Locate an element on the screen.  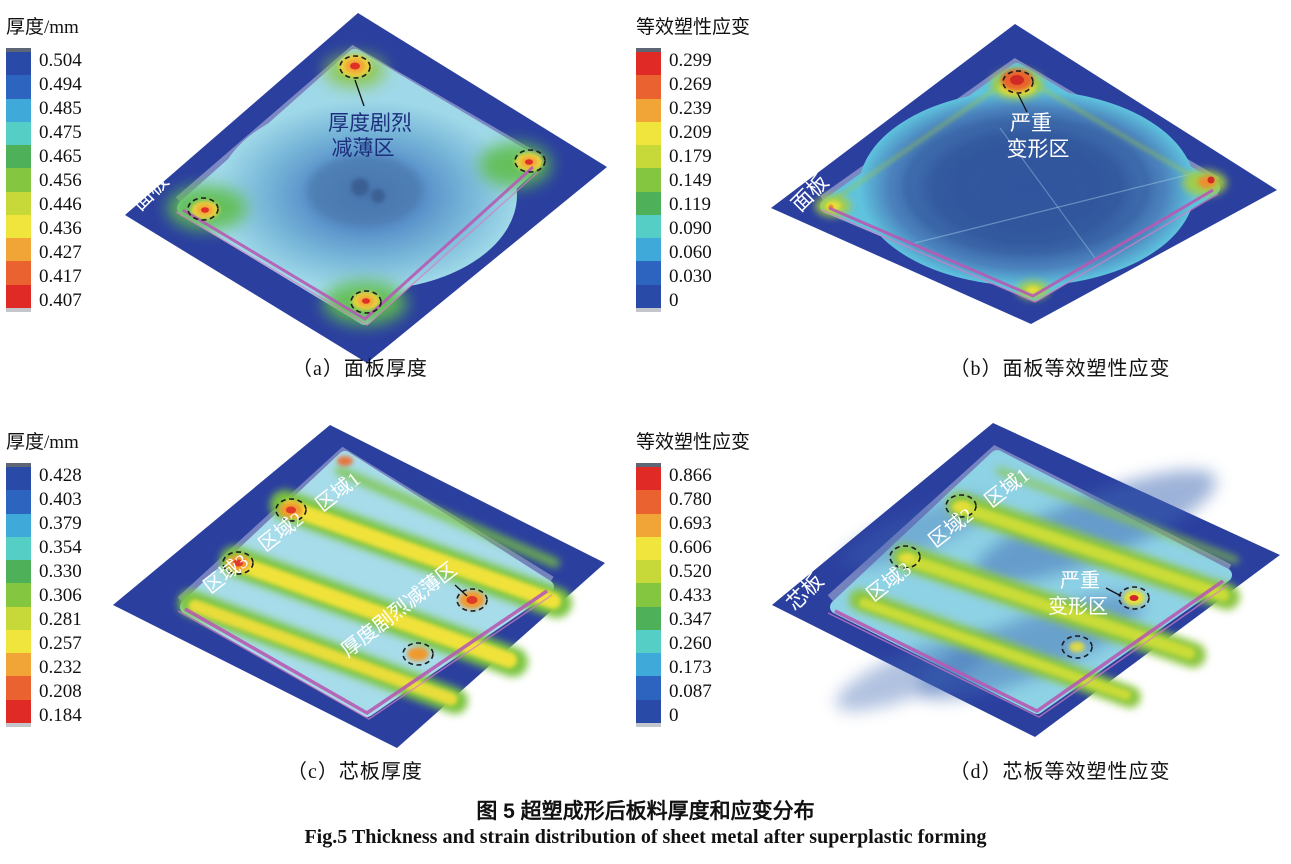
hotspot-top-corner is located at coordinates (345, 461).